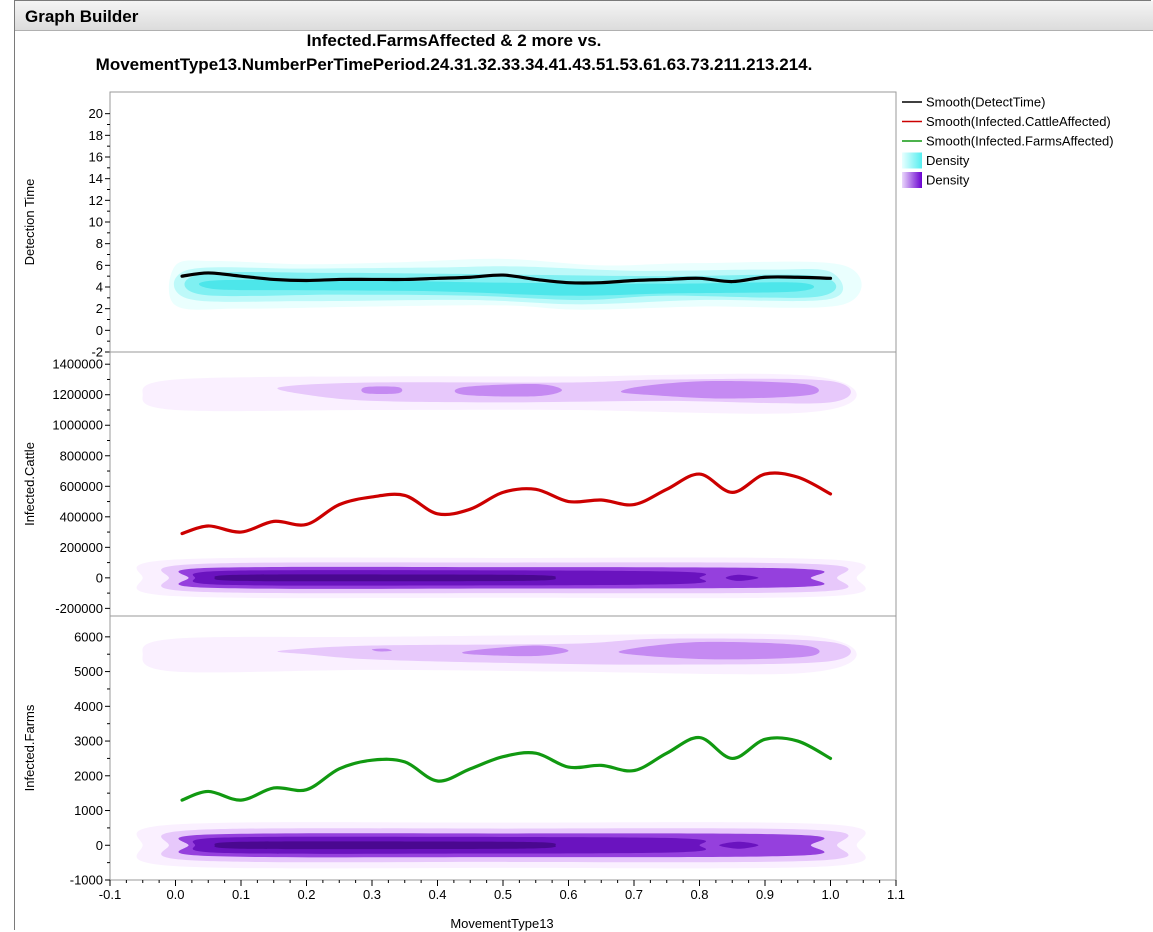 The width and height of the screenshot is (1153, 932). I want to click on y-tick-label-0-6: 10, so click(96, 222).